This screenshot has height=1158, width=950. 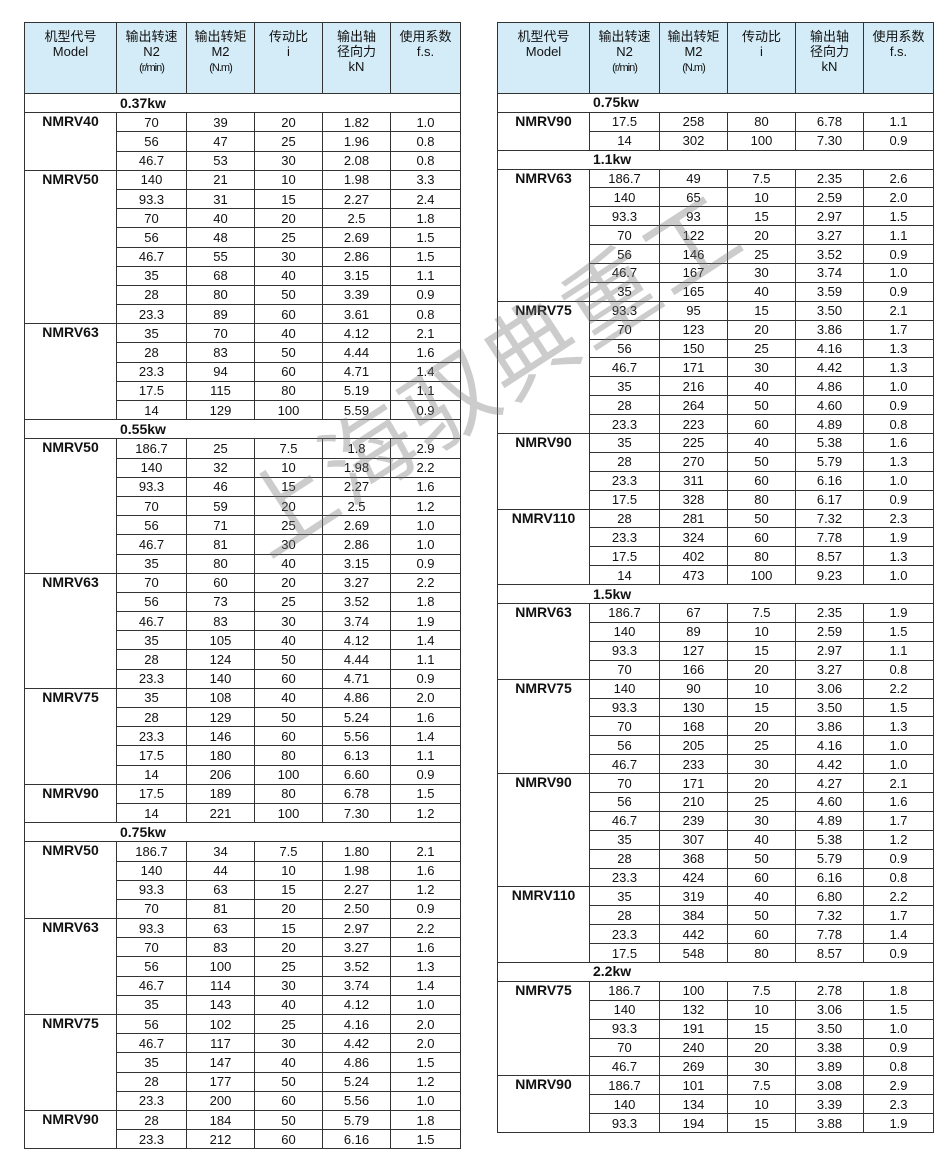 What do you see at coordinates (242, 103) in the screenshot?
I see `power-section-row: 0.37kw` at bounding box center [242, 103].